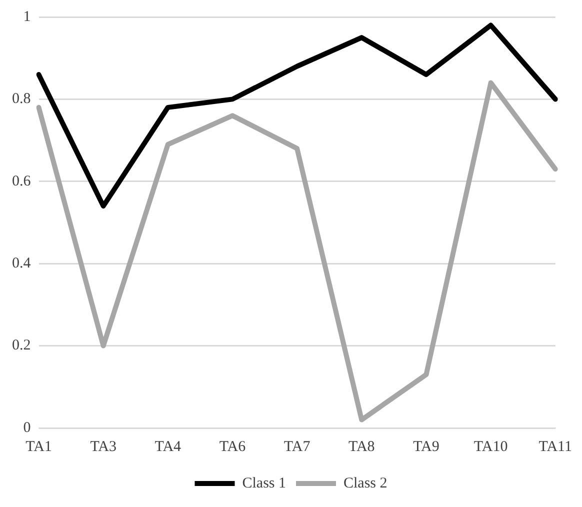 This screenshot has height=507, width=582. I want to click on x-tick-label: TA10, so click(491, 446).